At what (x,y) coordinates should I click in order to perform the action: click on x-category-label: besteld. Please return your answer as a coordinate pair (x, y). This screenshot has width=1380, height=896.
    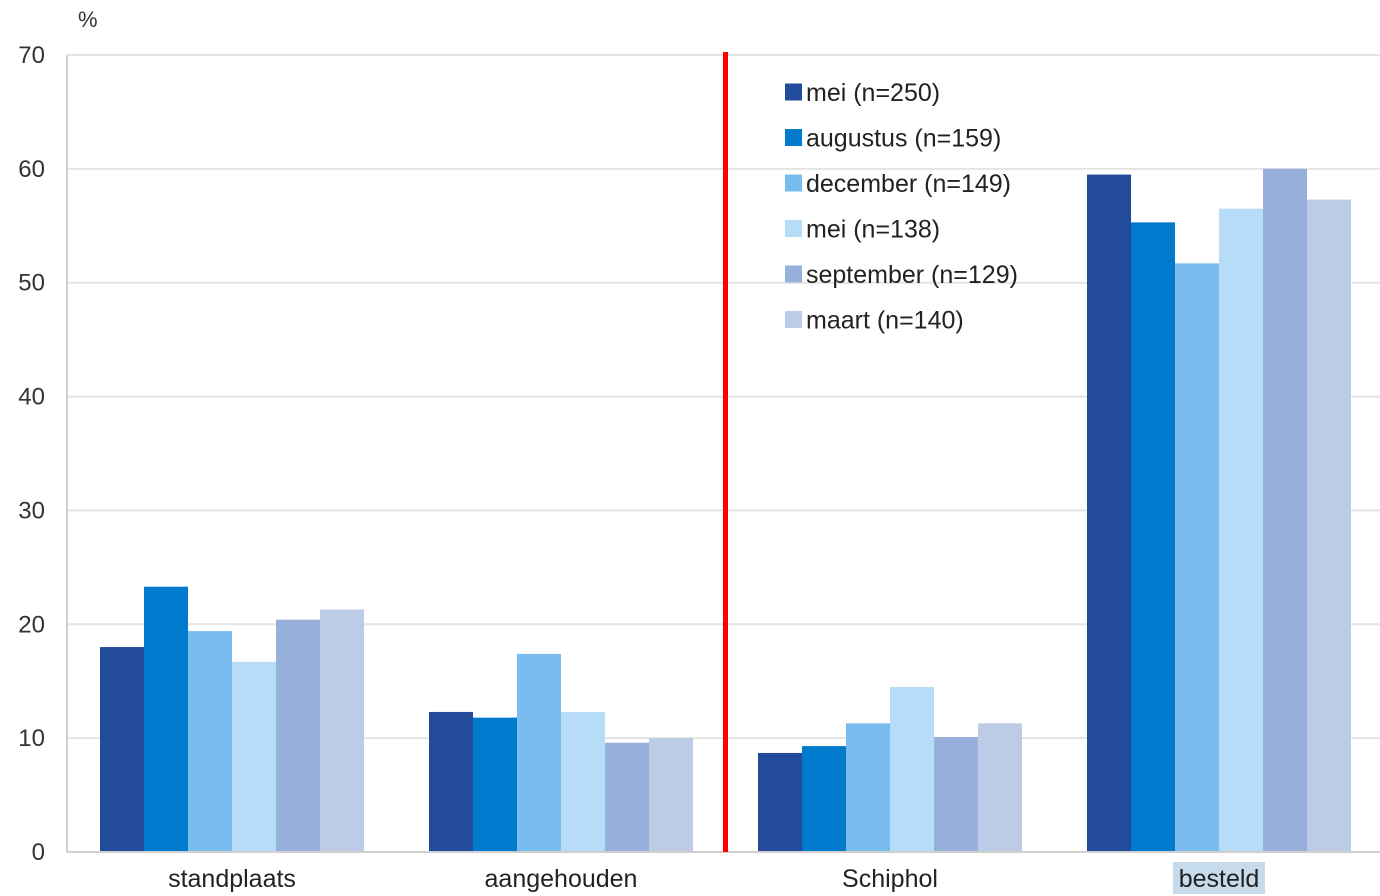
    Looking at the image, I should click on (1219, 879).